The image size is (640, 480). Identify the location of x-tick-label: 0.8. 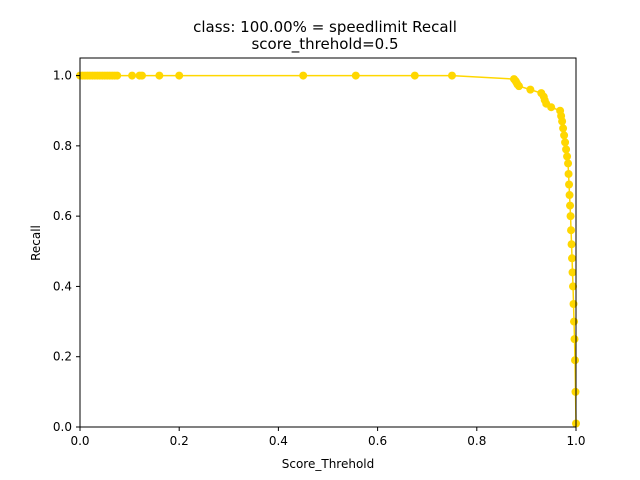
(476, 441).